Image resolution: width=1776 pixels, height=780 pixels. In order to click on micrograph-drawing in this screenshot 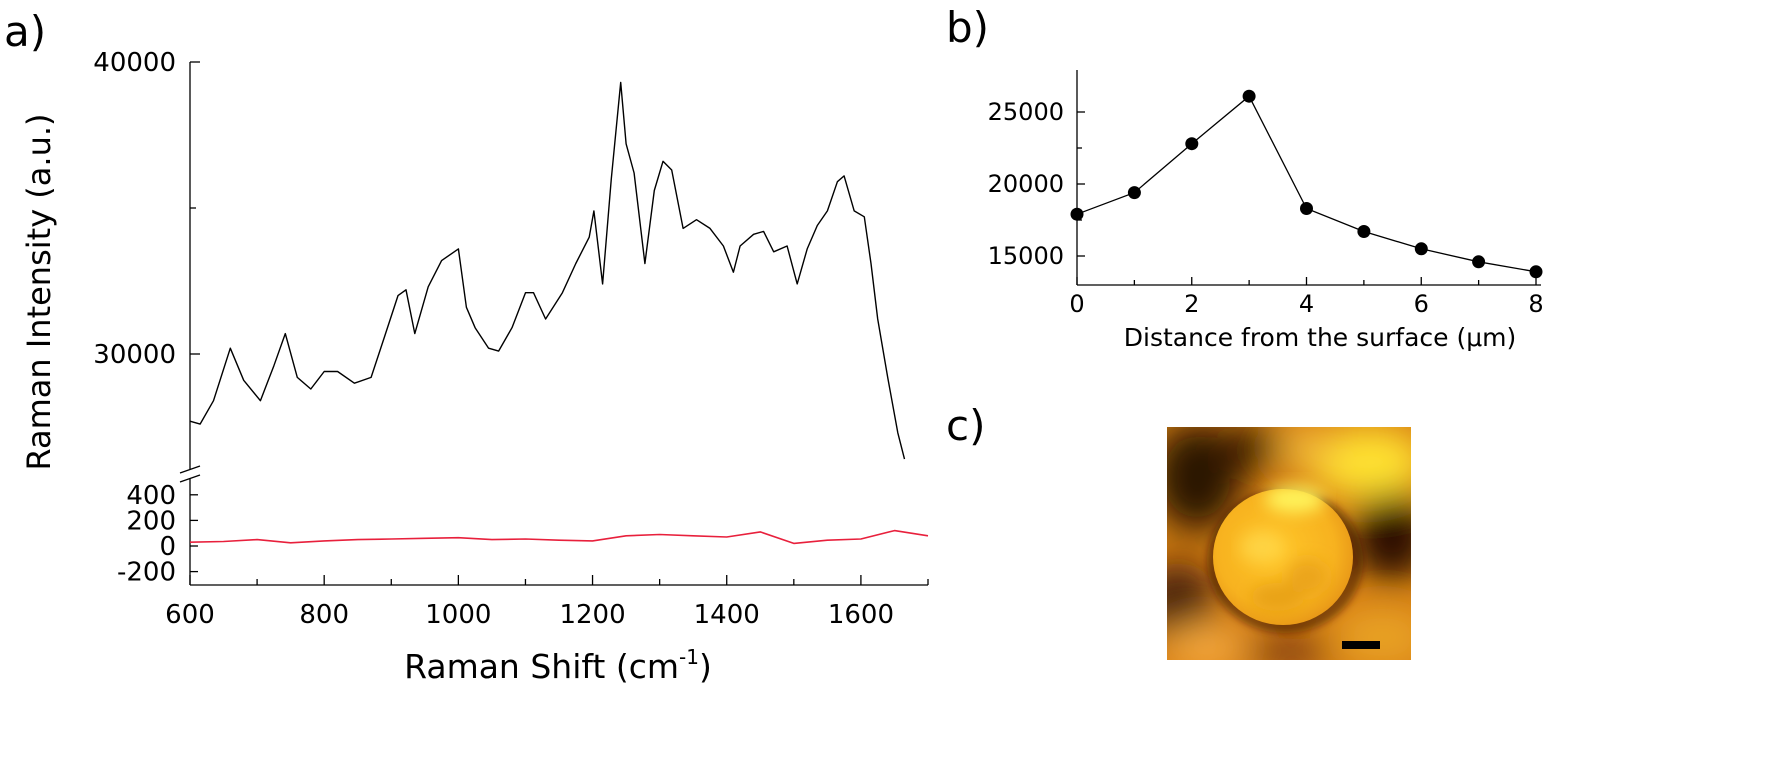, I will do `click(1289, 543)`.